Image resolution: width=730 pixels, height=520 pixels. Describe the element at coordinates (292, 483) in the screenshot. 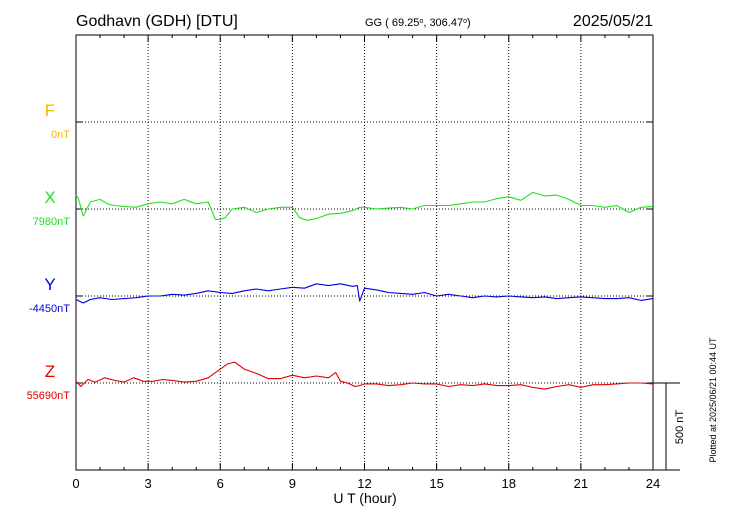

I see `x-tick-label: 9` at that location.